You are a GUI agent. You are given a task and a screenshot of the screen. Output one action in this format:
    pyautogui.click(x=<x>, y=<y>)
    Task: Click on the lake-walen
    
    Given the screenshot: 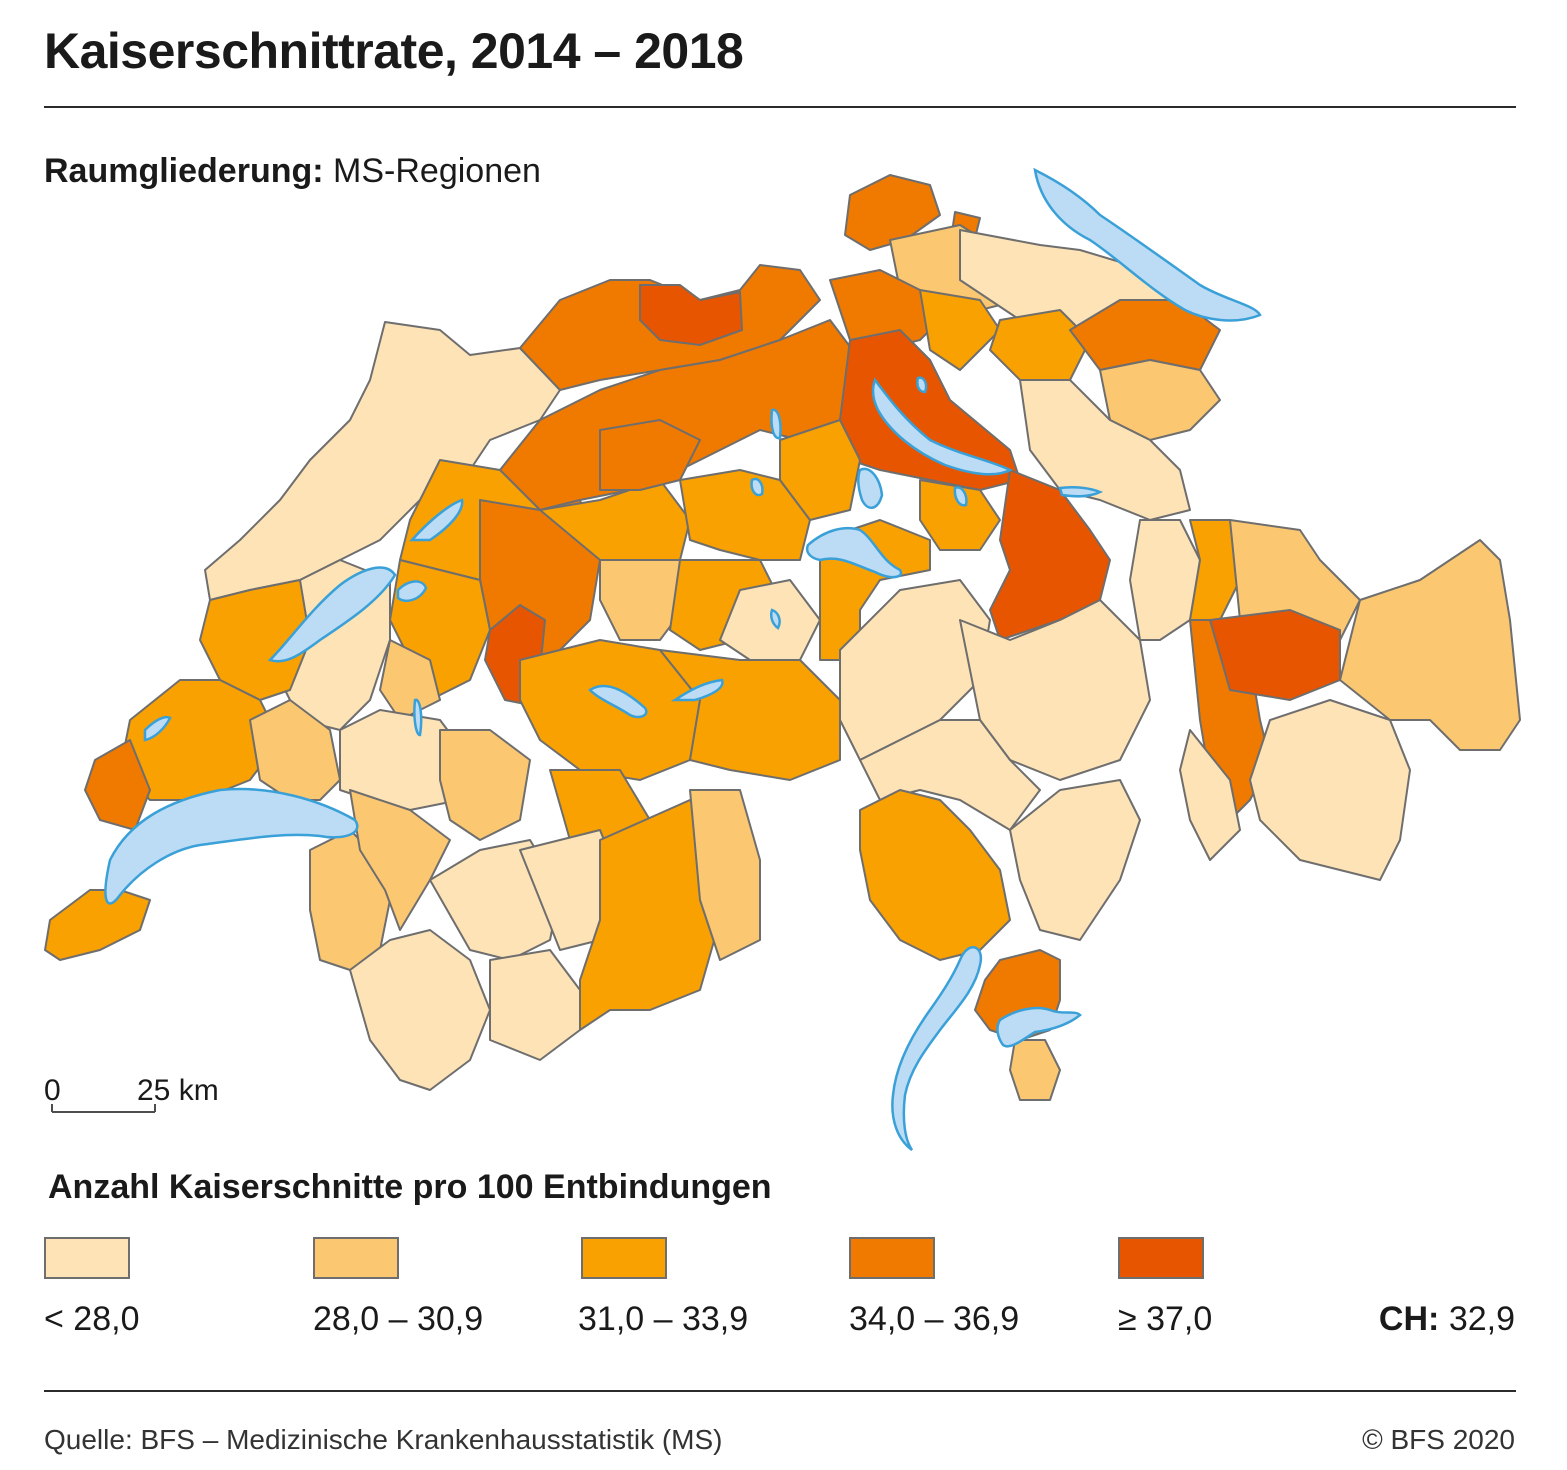 What is the action you would take?
    pyautogui.click(x=1081, y=491)
    